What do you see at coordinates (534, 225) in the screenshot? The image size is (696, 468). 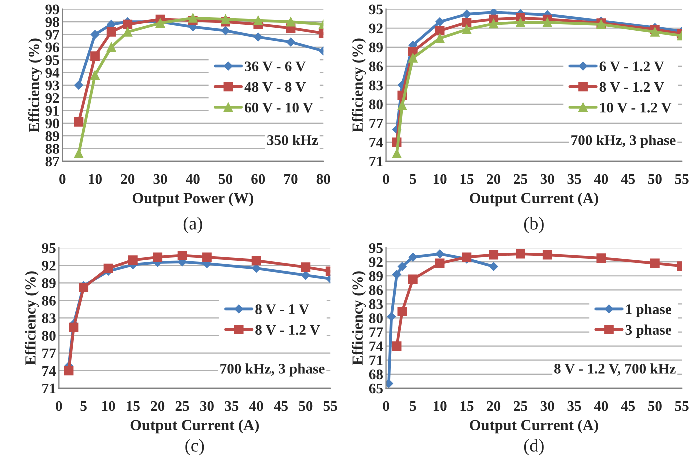 I see `text: (b)` at bounding box center [534, 225].